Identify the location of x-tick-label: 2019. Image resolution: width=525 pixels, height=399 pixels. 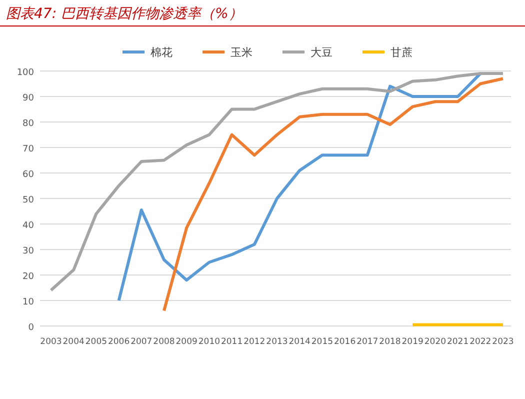
(413, 342).